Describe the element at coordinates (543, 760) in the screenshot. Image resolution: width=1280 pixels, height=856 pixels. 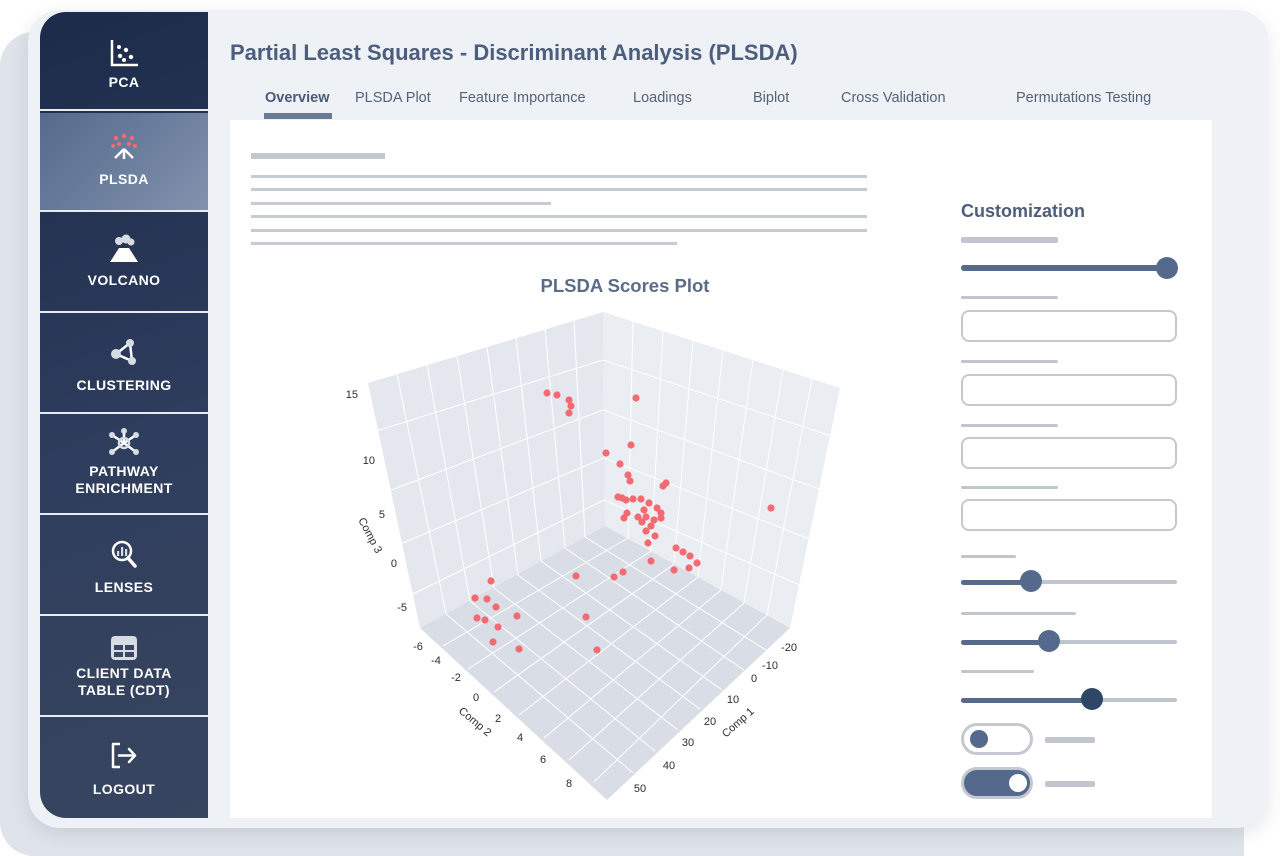
I see `y-tick-label: 6` at that location.